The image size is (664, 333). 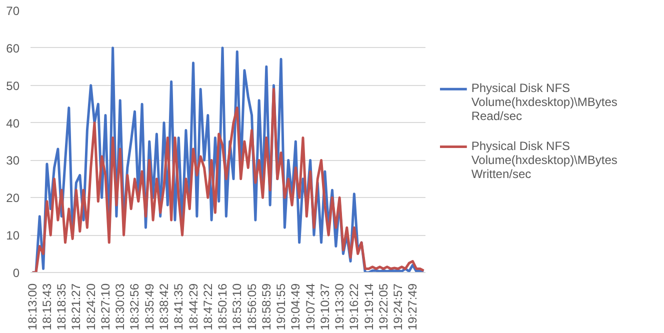 What do you see at coordinates (13, 85) in the screenshot?
I see `y-tick-label: 50` at bounding box center [13, 85].